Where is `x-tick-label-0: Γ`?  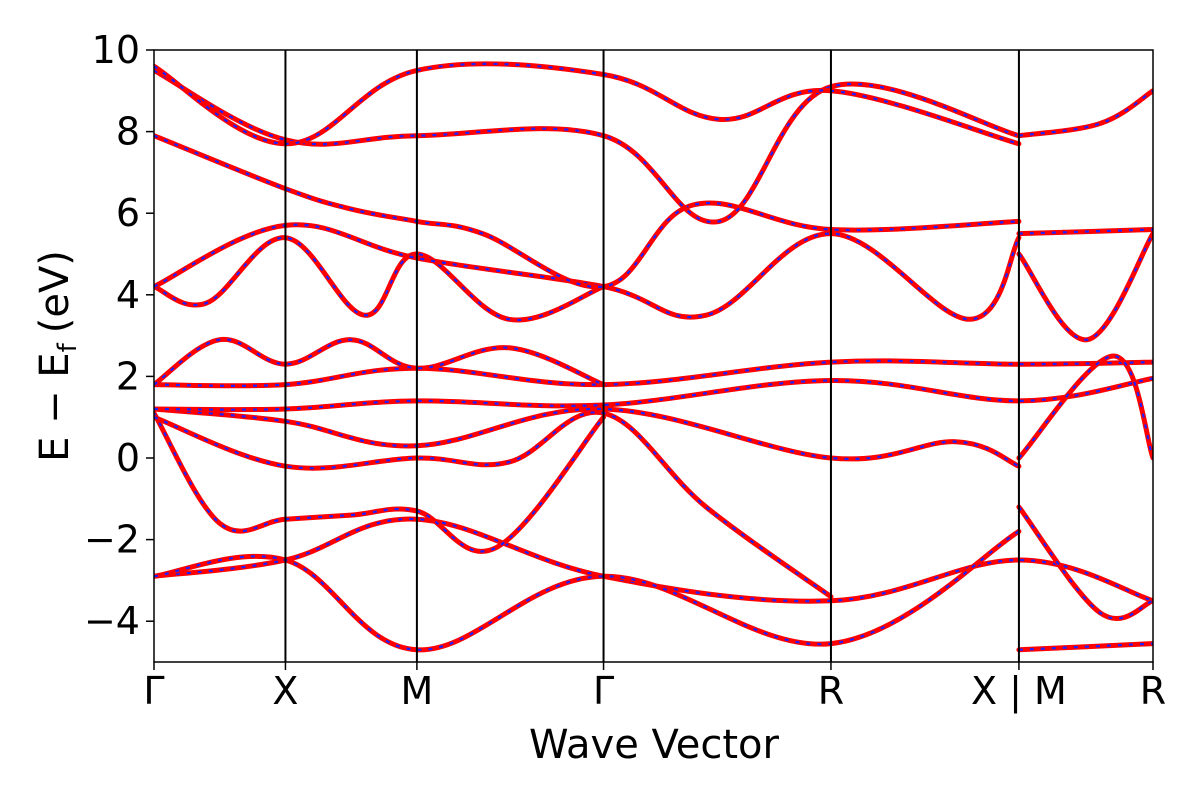 x-tick-label-0: Γ is located at coordinates (153, 691).